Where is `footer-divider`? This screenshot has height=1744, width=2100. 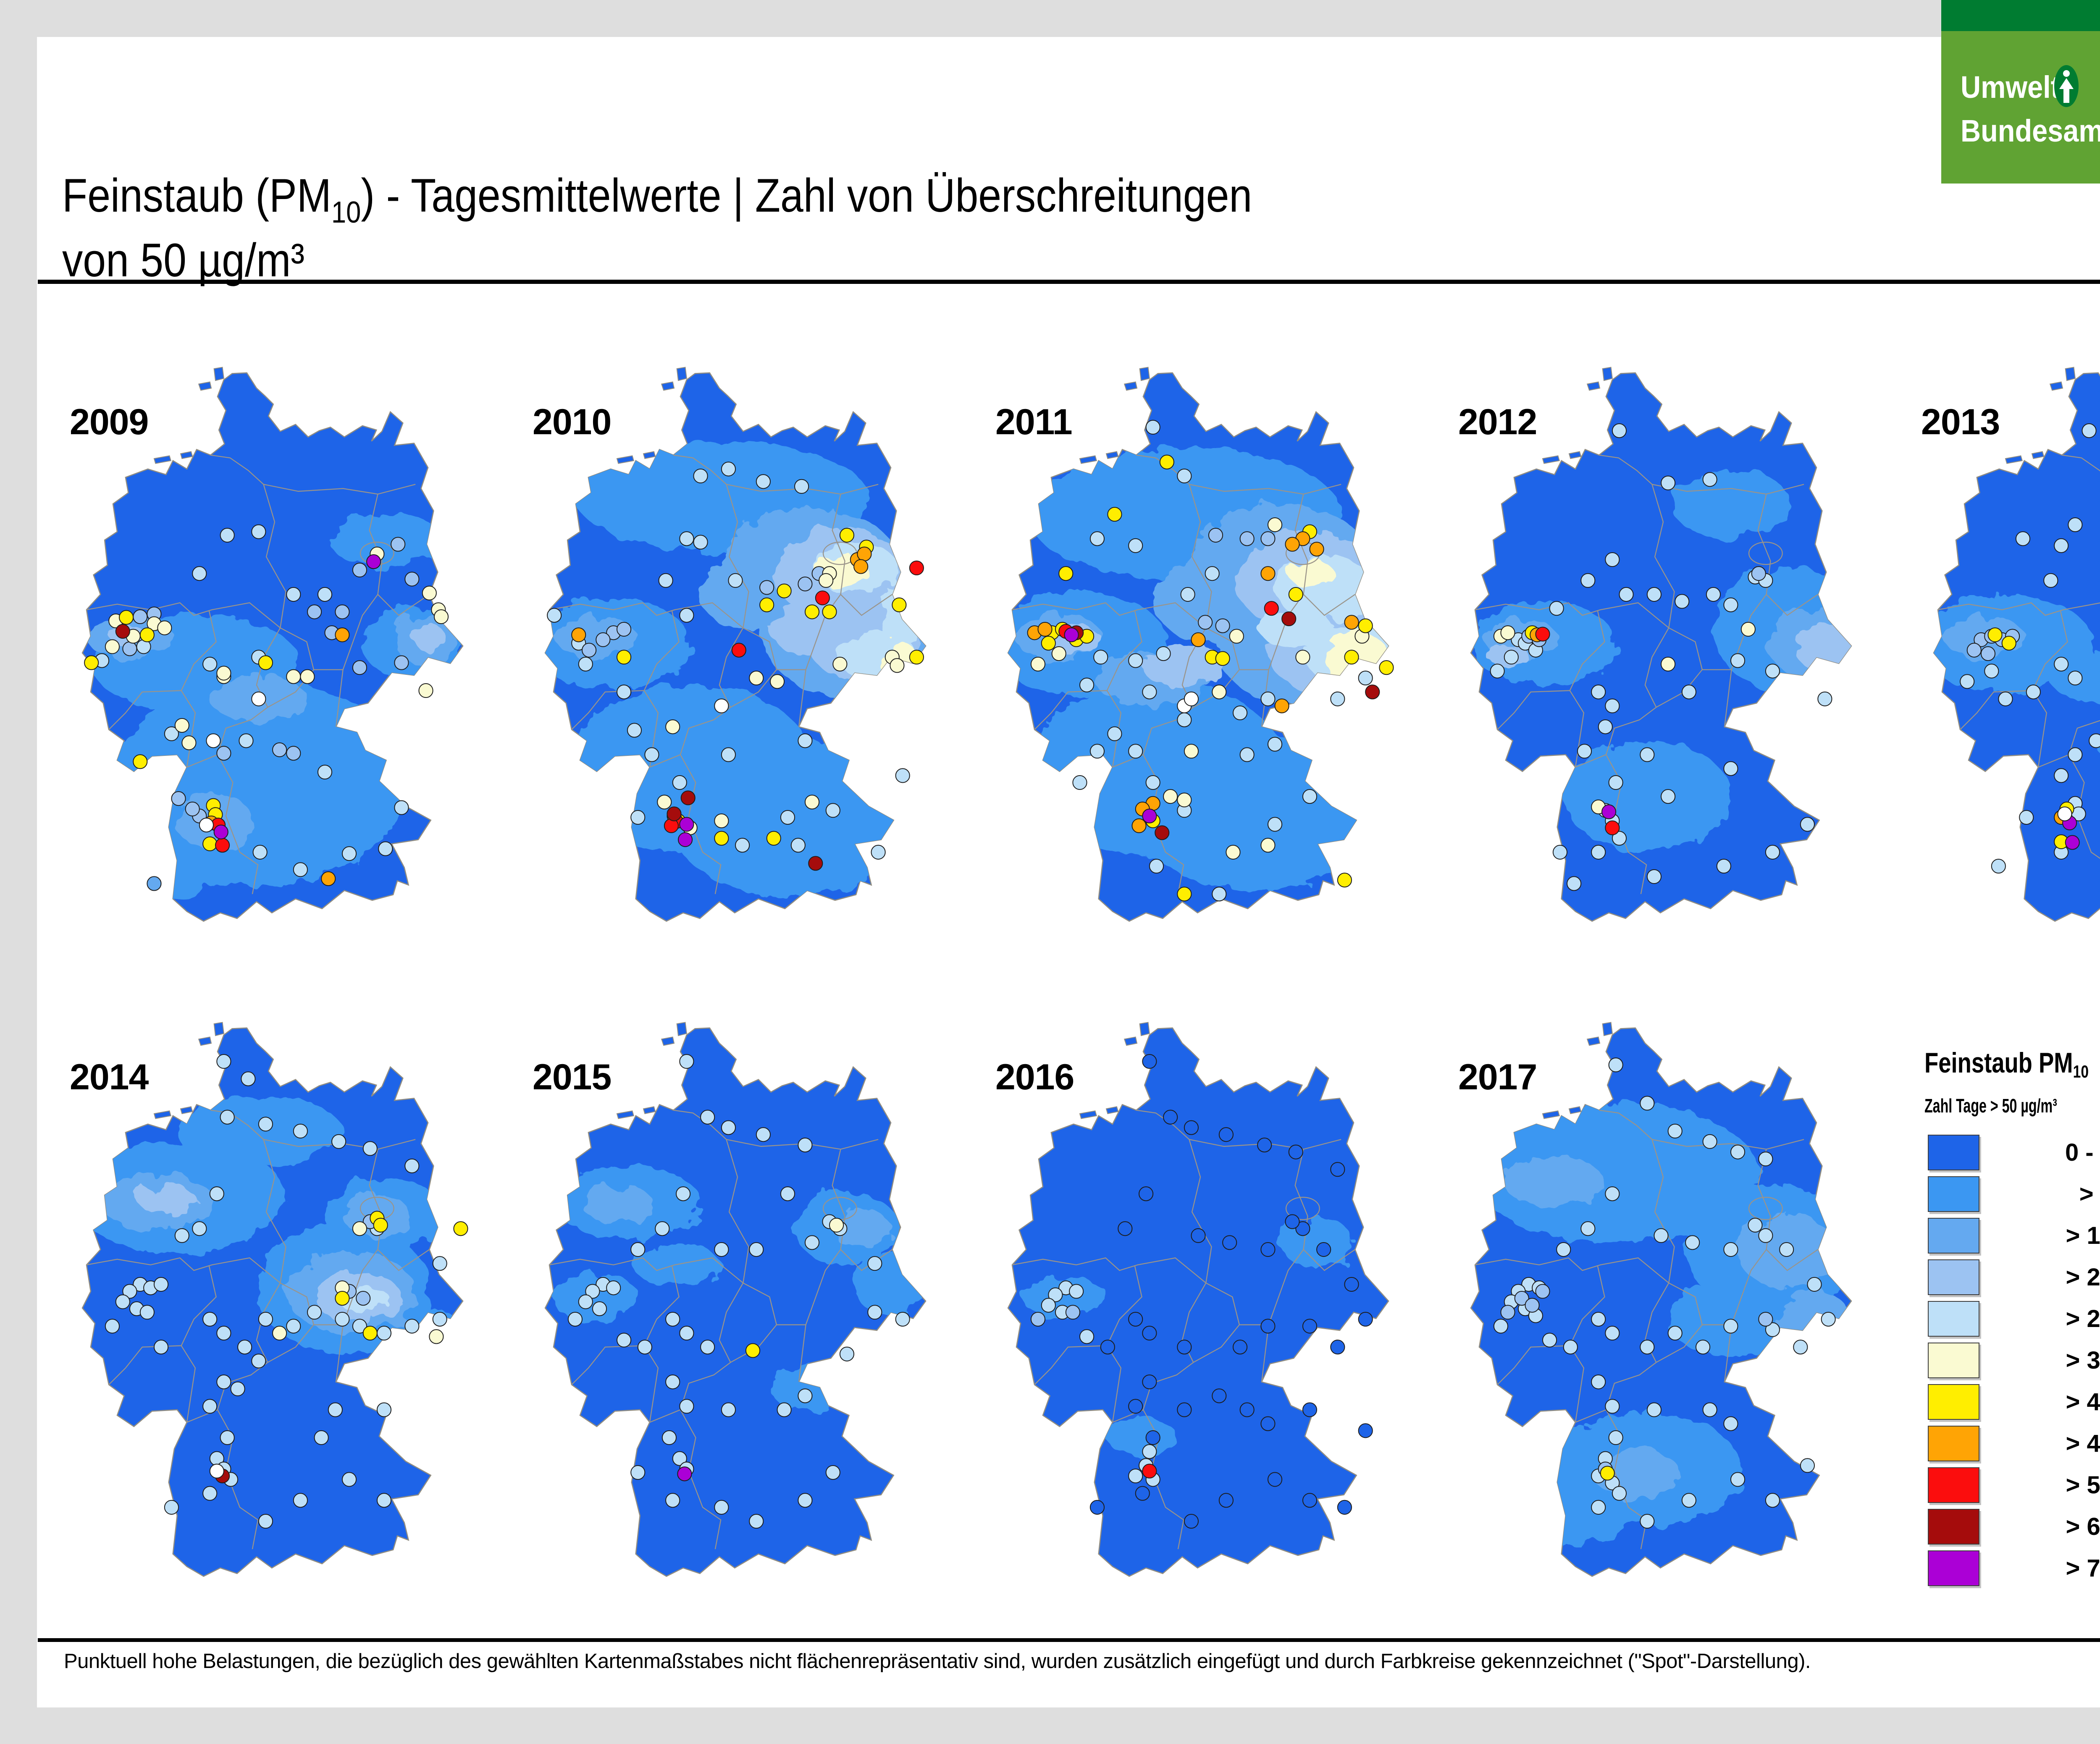 footer-divider is located at coordinates (1069, 1640).